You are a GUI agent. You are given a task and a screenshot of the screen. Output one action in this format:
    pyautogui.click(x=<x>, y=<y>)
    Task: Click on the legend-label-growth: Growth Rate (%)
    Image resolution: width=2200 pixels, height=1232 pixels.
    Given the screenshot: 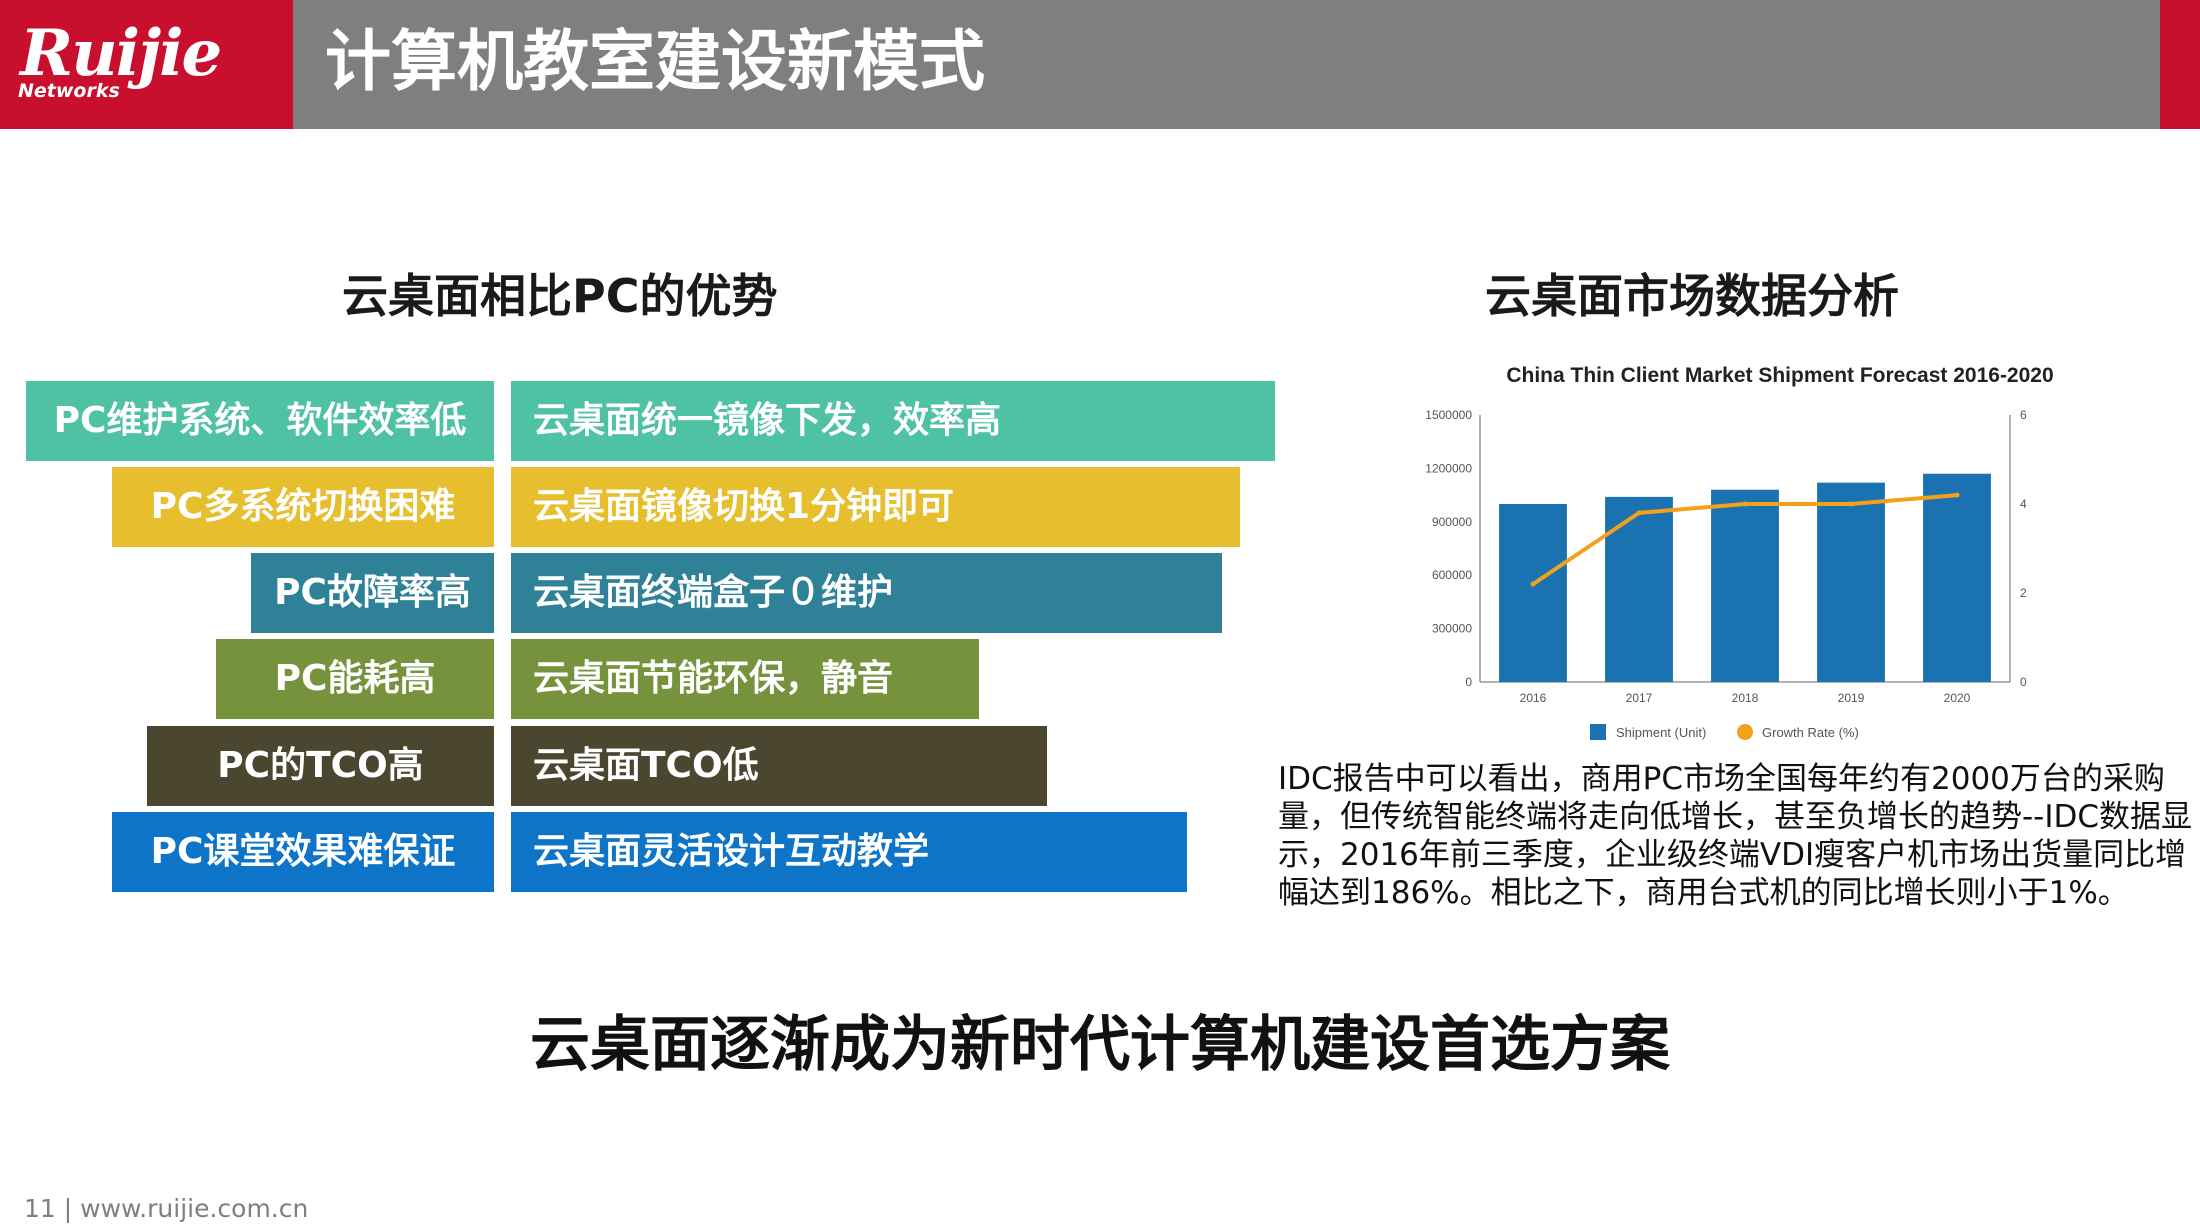 What is the action you would take?
    pyautogui.click(x=1810, y=732)
    